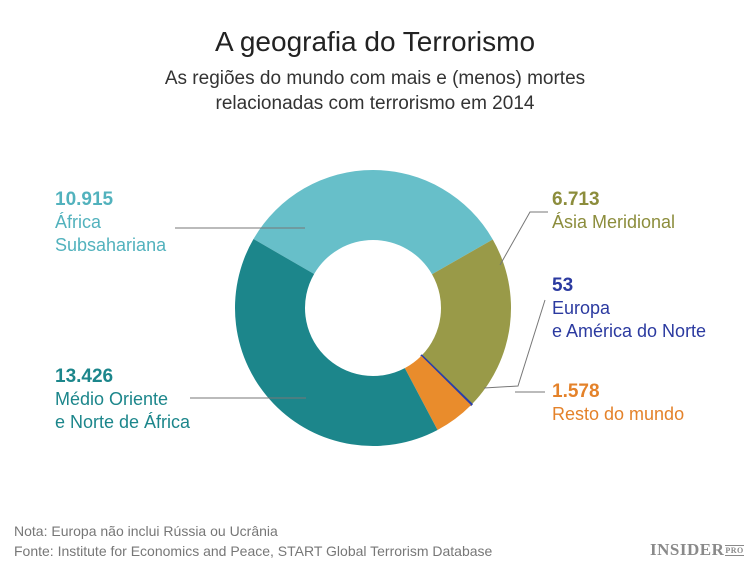  Describe the element at coordinates (111, 245) in the screenshot. I see `category-label: Subsahariana` at that location.